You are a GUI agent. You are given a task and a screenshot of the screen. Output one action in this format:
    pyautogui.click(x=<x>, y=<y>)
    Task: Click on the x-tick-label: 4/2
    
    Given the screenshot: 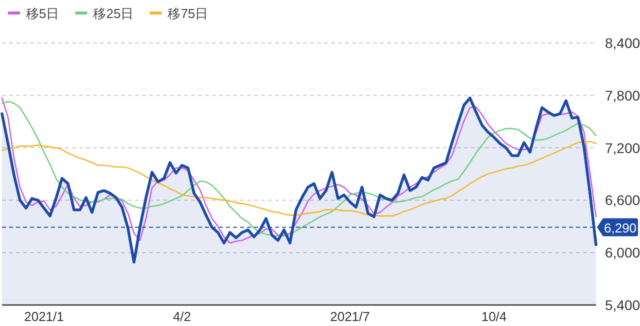 What is the action you would take?
    pyautogui.click(x=182, y=316)
    